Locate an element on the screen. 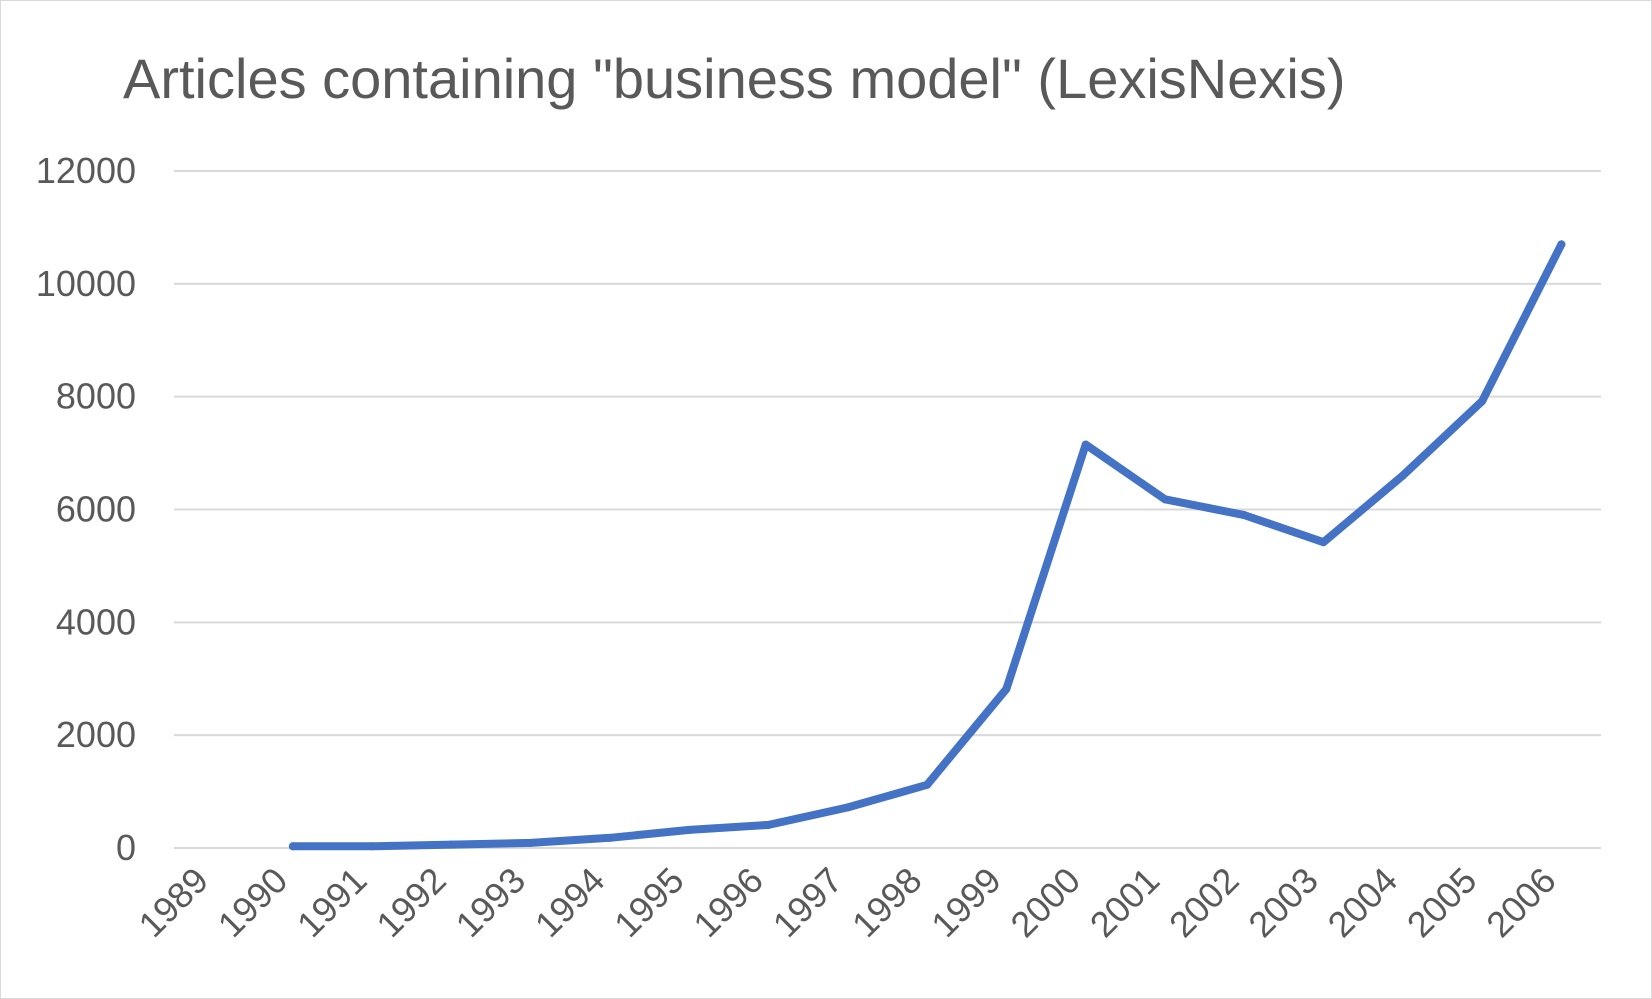  data-point-1999 is located at coordinates (1006, 688).